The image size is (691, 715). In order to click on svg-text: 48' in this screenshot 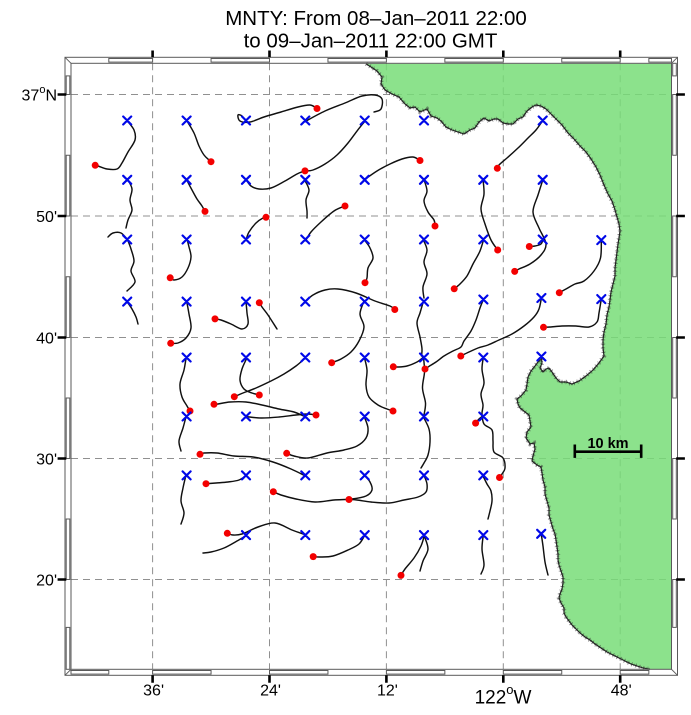, I will do `click(621, 691)`.